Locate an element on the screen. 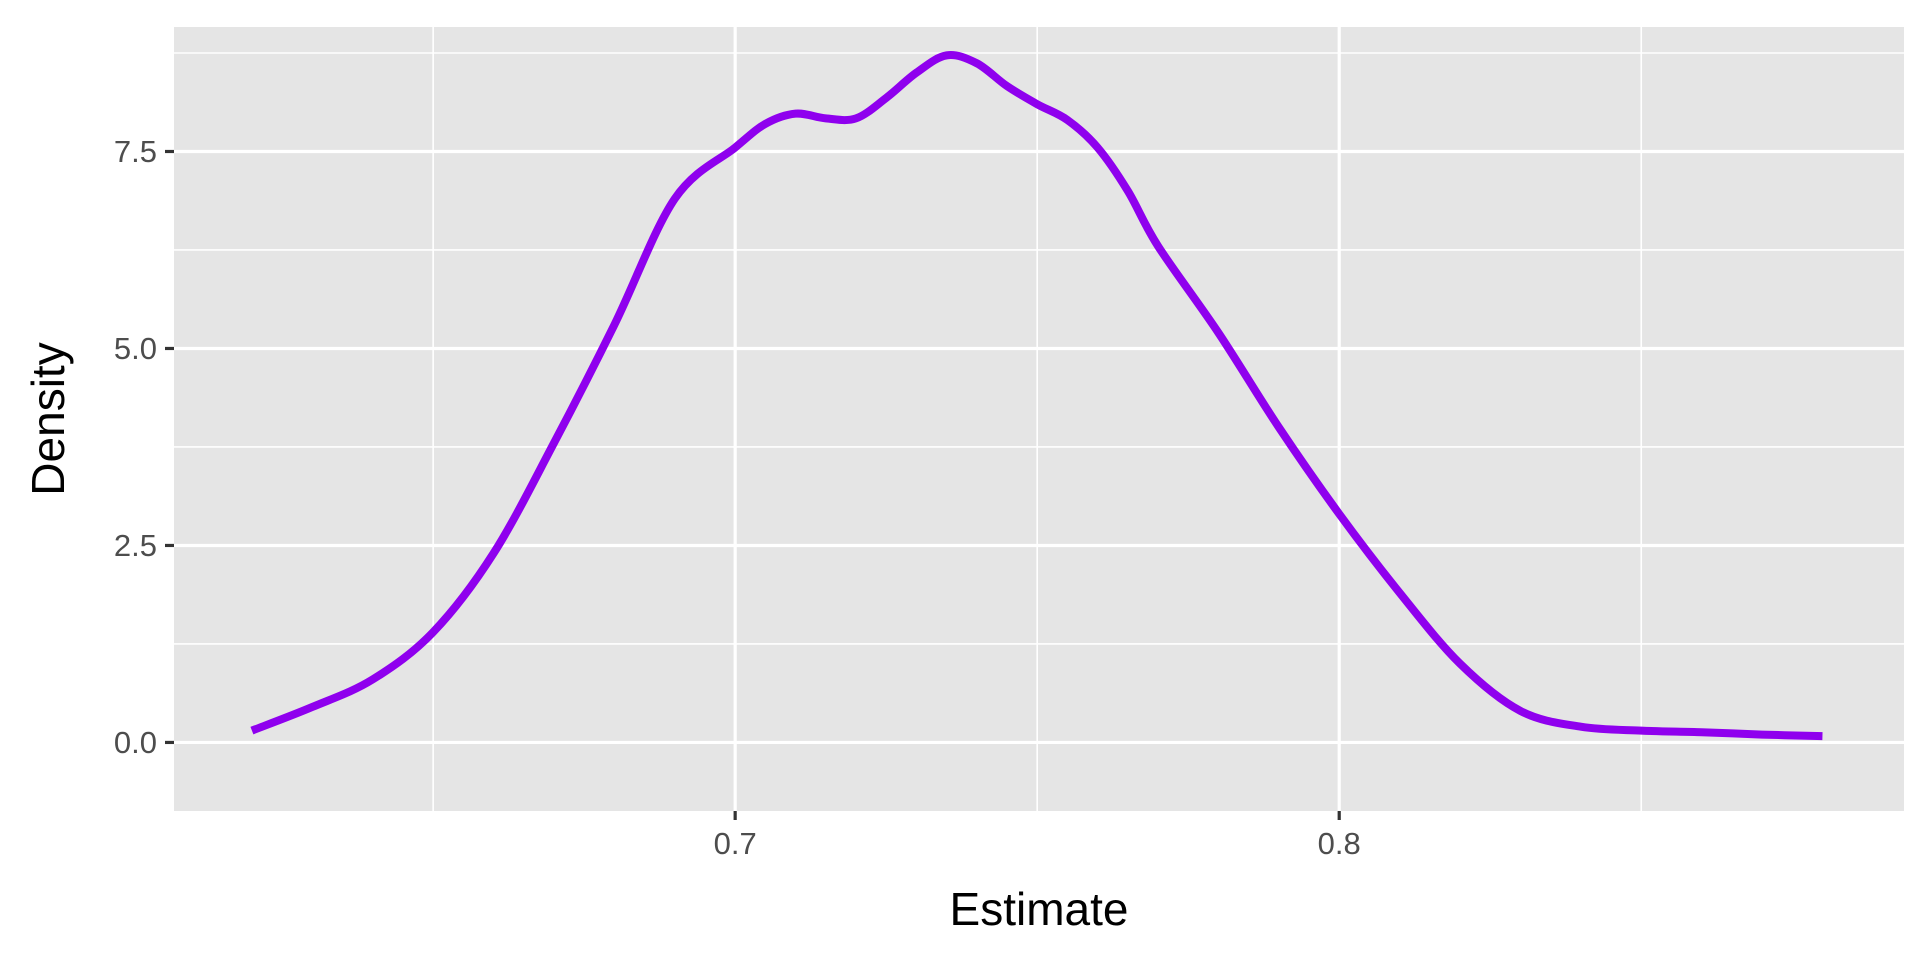 Image resolution: width=1920 pixels, height=960 pixels. x-axis-title: Estimate is located at coordinates (1039, 909).